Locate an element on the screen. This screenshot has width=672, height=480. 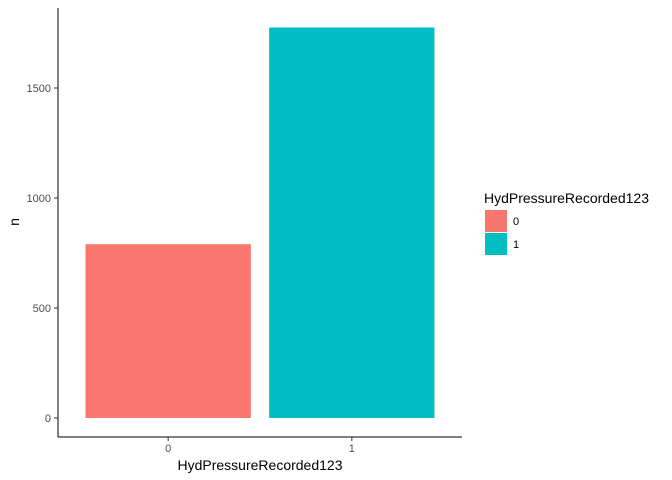
legend-title: HydPressureRecorded123 is located at coordinates (566, 198).